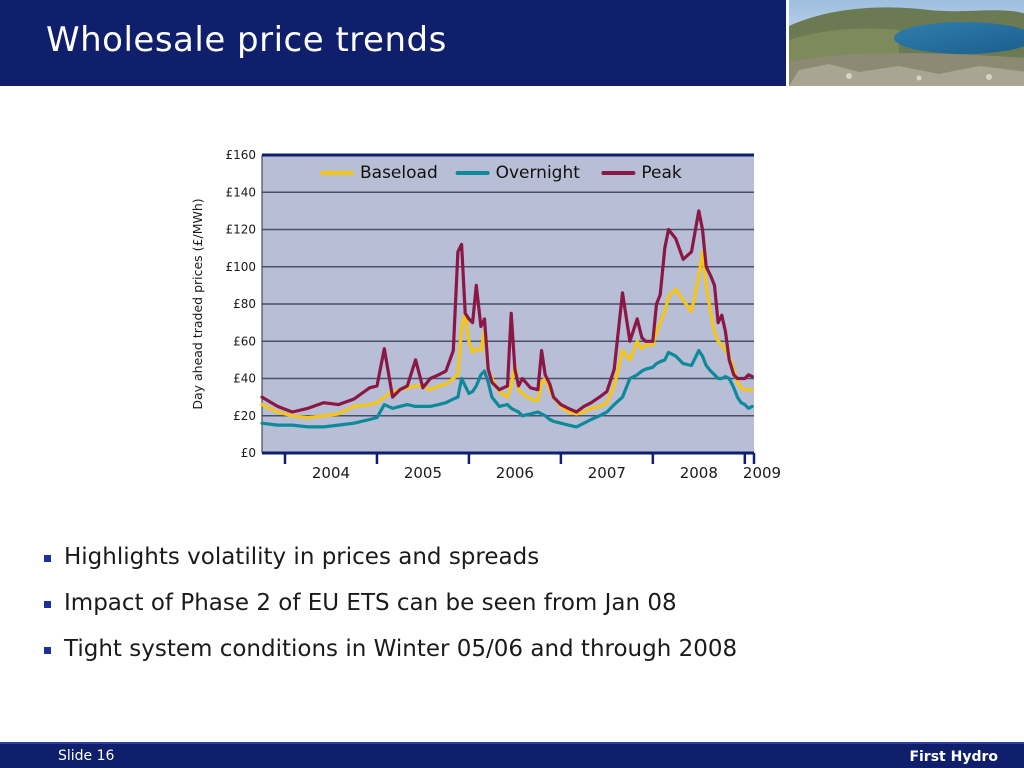 The height and width of the screenshot is (768, 1024). I want to click on legend-label: Baseload, so click(399, 173).